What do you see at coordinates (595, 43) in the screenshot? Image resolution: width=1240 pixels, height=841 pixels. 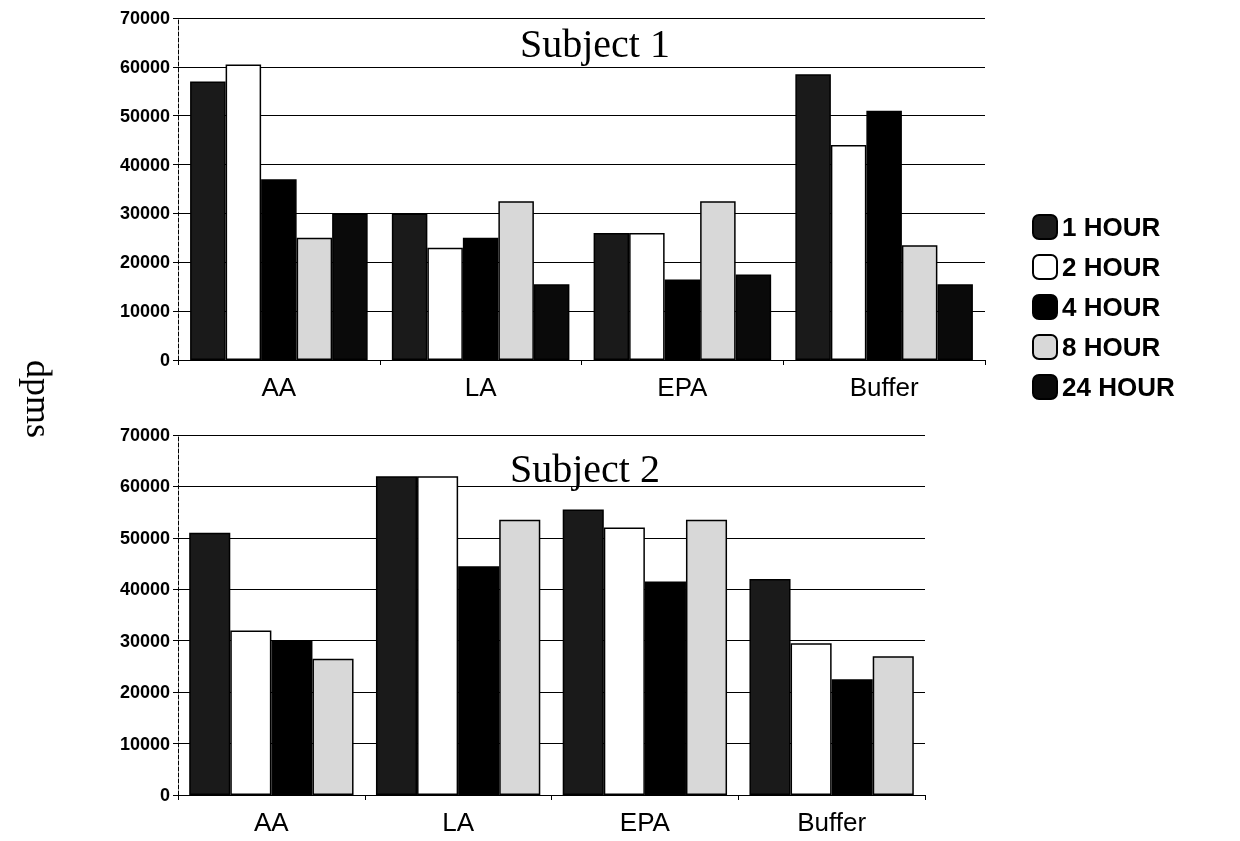 I see `chart-title: Subject 1` at bounding box center [595, 43].